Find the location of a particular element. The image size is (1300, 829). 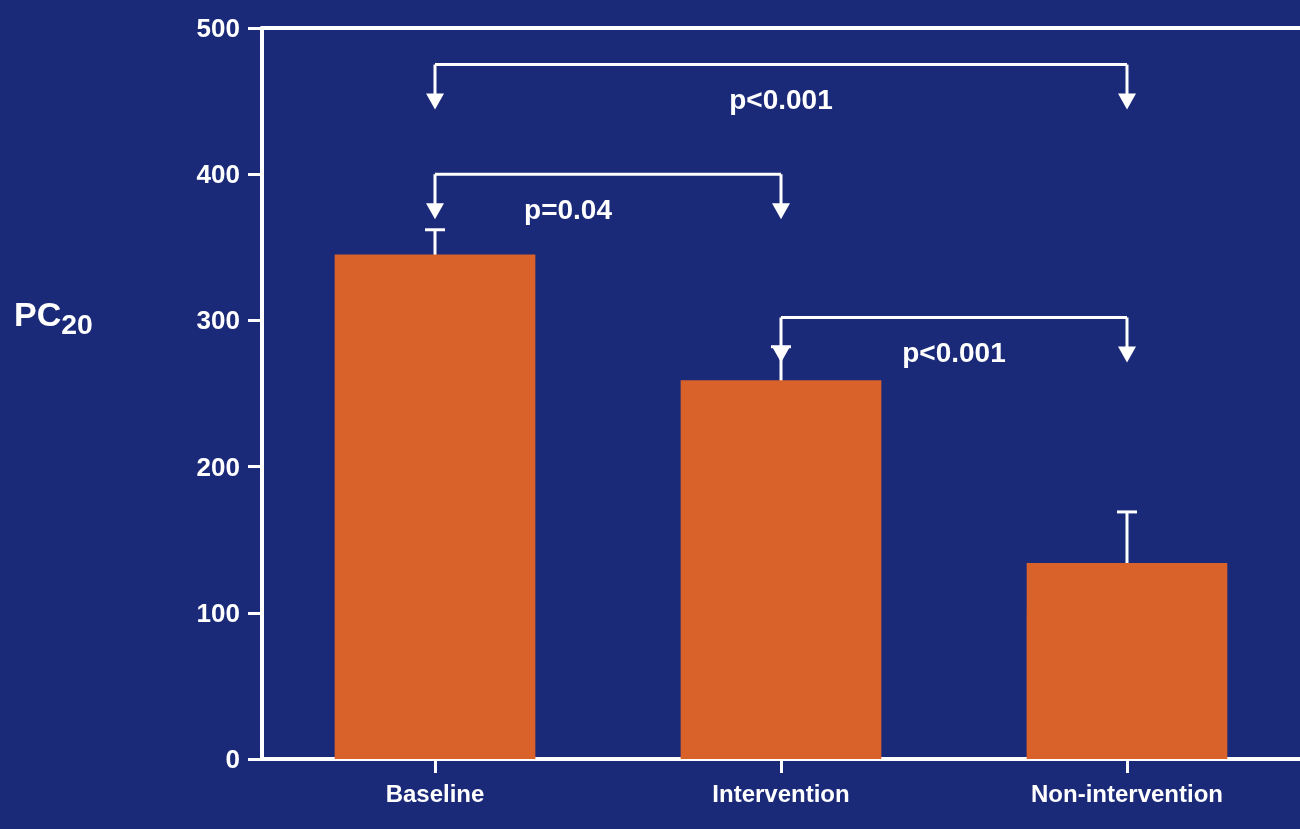

y-tick-label: 0 is located at coordinates (232, 759).